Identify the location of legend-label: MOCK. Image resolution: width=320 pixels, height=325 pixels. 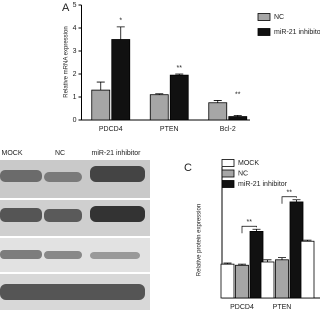
(248, 163).